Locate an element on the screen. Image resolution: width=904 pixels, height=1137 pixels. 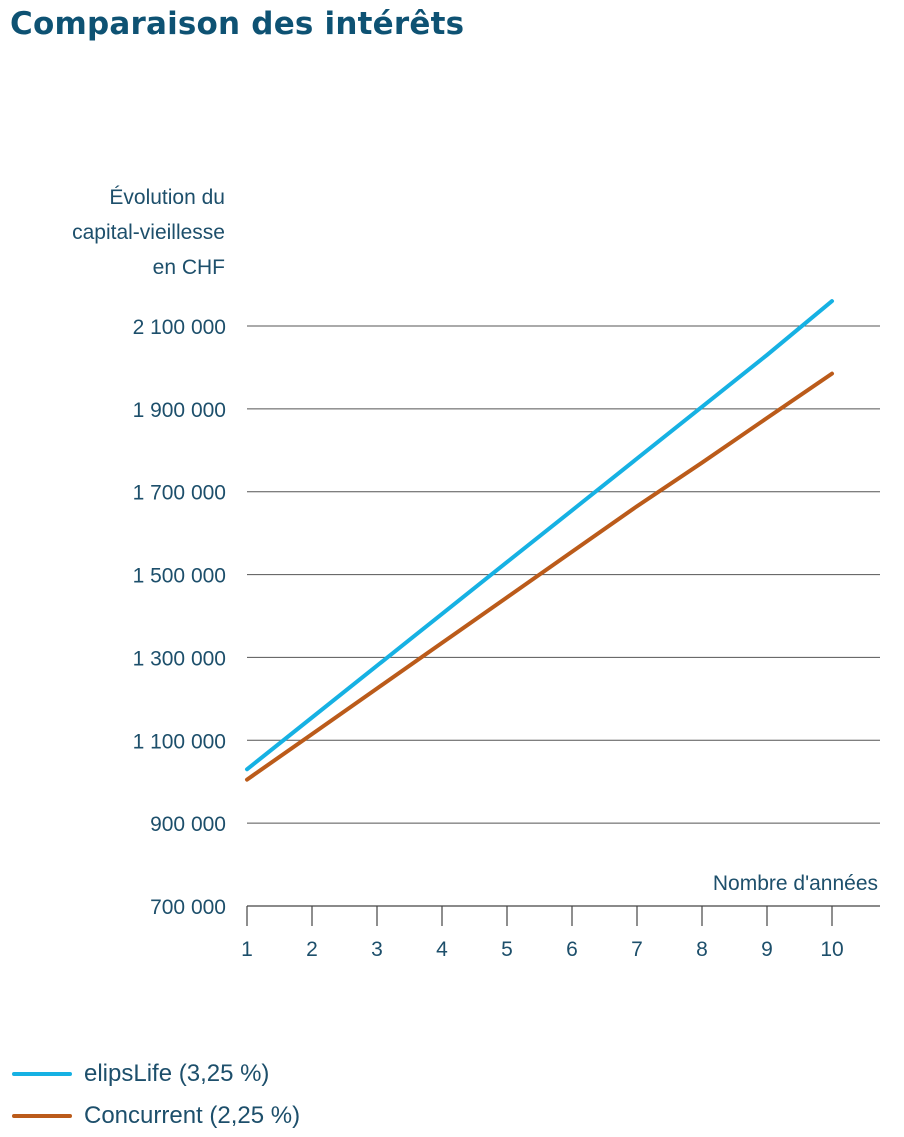
y-tick-label: 2 100 000 is located at coordinates (179, 327).